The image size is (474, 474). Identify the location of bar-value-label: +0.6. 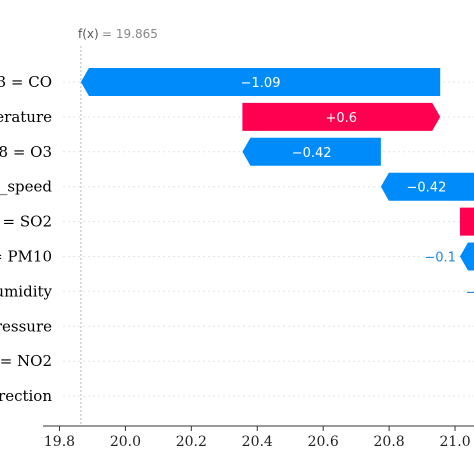
(342, 118).